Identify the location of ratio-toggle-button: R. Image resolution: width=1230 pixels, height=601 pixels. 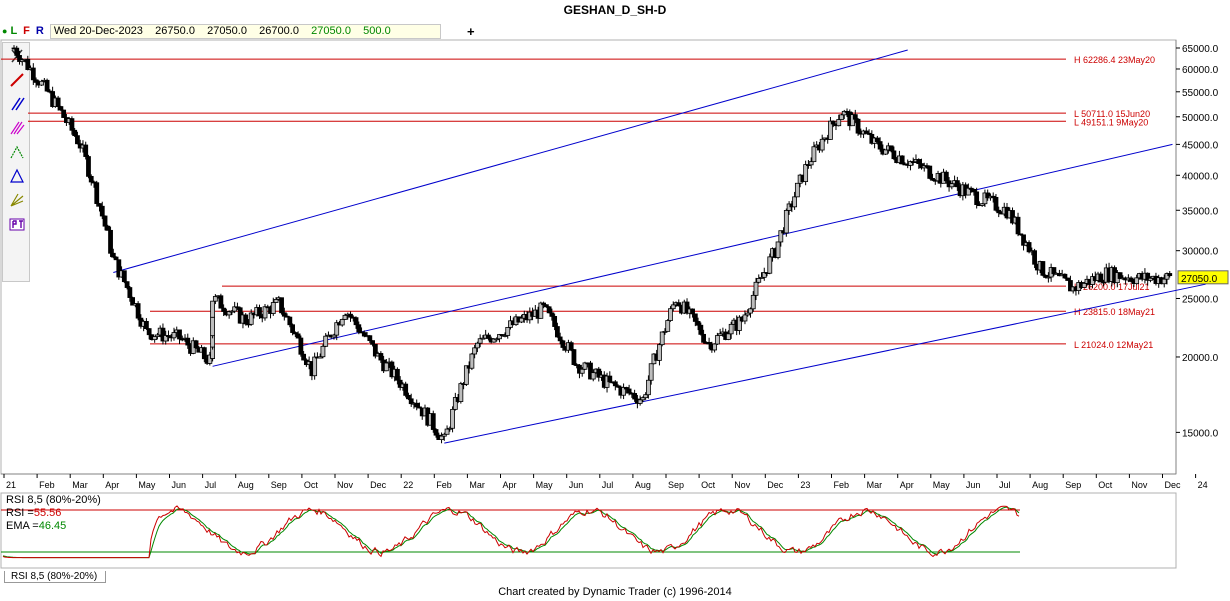
(39, 31).